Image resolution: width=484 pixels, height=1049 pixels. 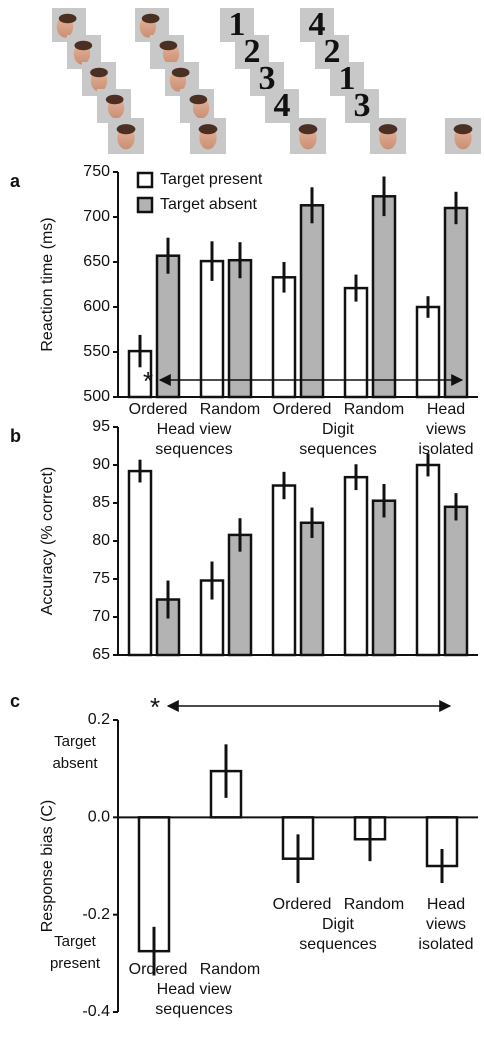 What do you see at coordinates (96, 914) in the screenshot?
I see `y-tick-label: -0.2` at bounding box center [96, 914].